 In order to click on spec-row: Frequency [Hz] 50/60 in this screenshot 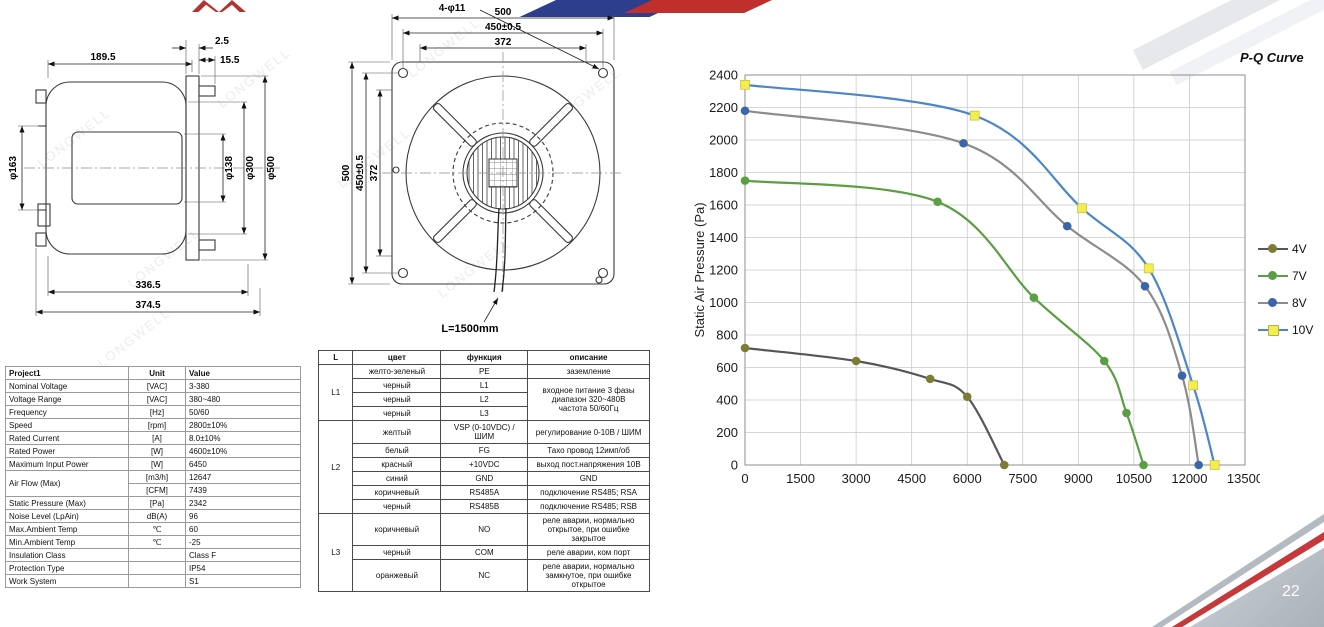, I will do `click(153, 412)`.